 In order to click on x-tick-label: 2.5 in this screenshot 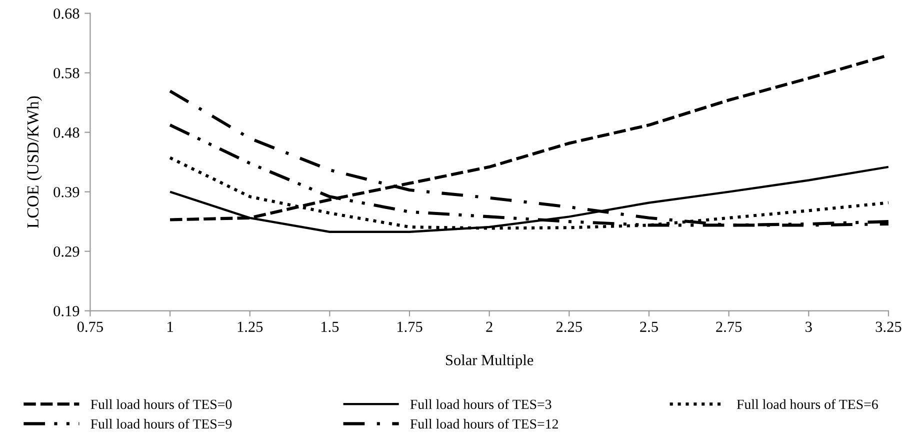, I will do `click(649, 327)`.